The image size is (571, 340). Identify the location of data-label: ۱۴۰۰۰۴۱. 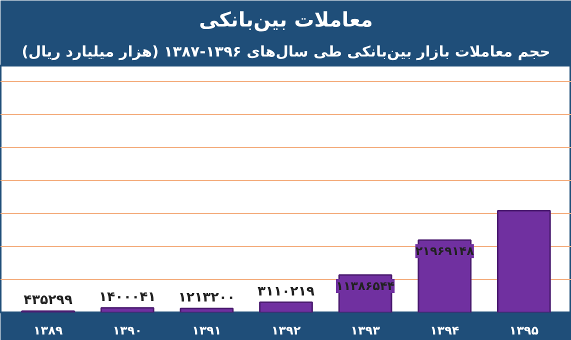
(127, 297).